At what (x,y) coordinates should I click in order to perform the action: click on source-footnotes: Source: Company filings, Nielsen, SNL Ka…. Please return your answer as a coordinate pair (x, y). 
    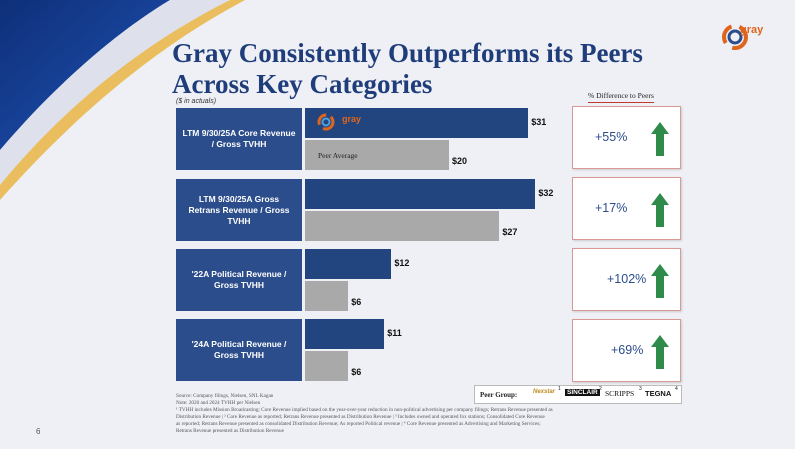
    Looking at the image, I should click on (364, 413).